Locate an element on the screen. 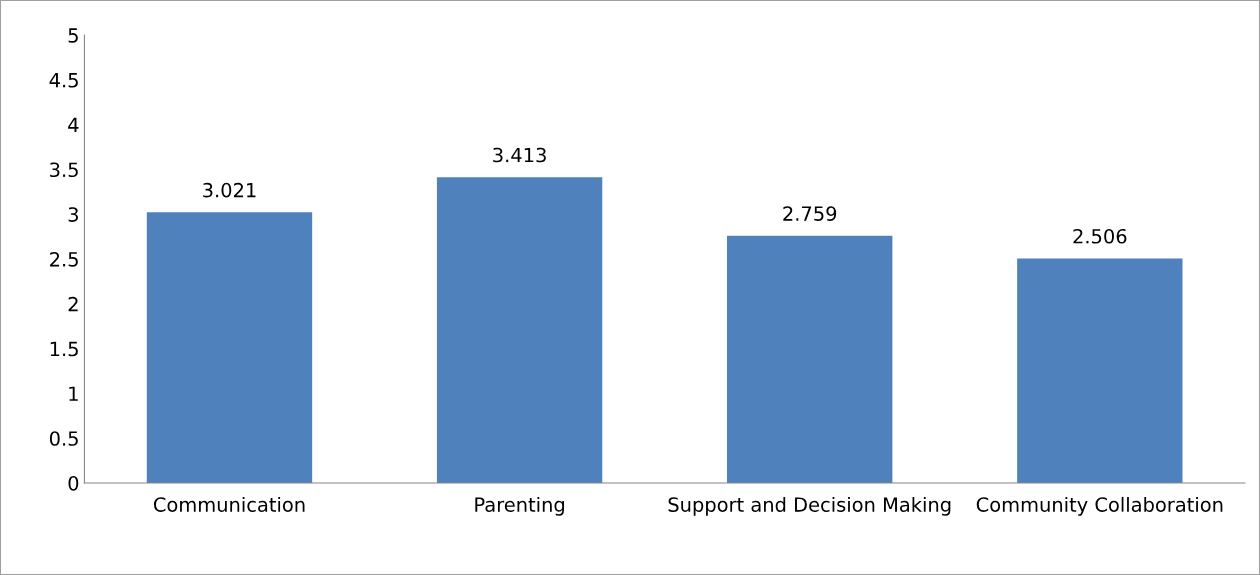 Image resolution: width=1260 pixels, height=575 pixels. x-tick-label: Support and Decision Making is located at coordinates (809, 506).